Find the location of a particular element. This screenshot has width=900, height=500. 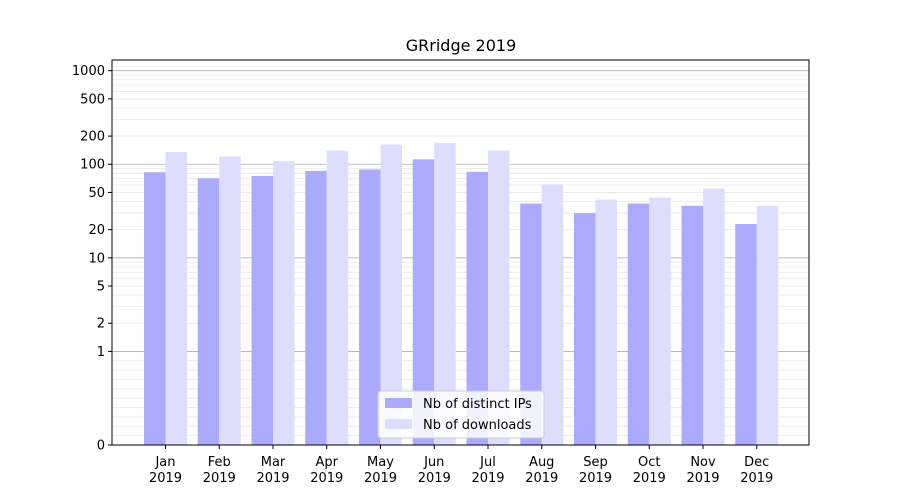

y-tick-label: 1000 is located at coordinates (88, 71).